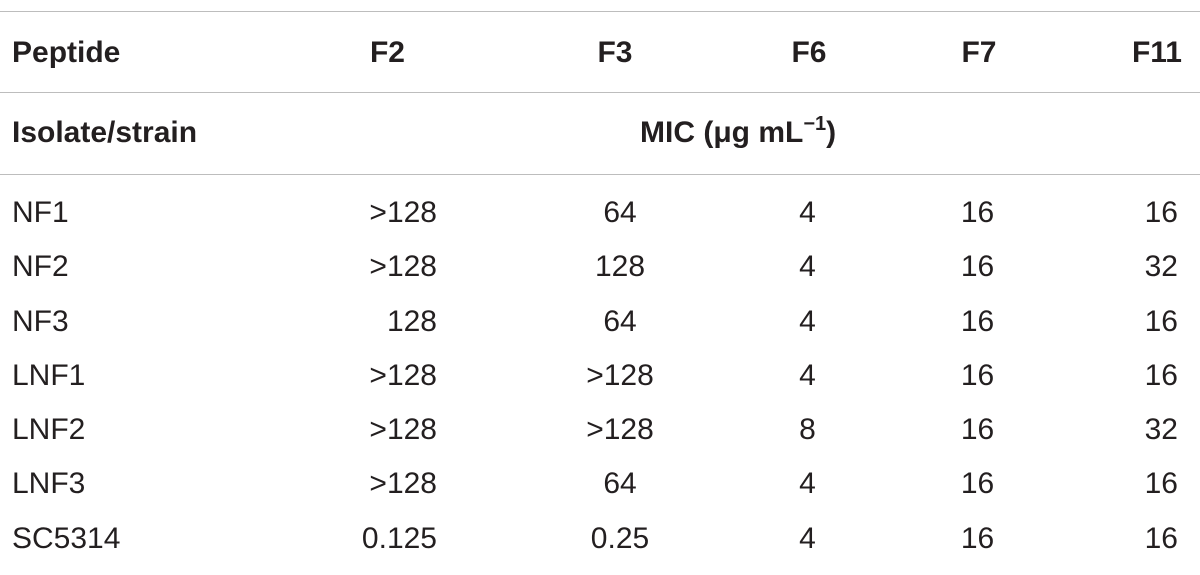 The image size is (1200, 575). Describe the element at coordinates (600, 92) in the screenshot. I see `header-divider-rule` at that location.